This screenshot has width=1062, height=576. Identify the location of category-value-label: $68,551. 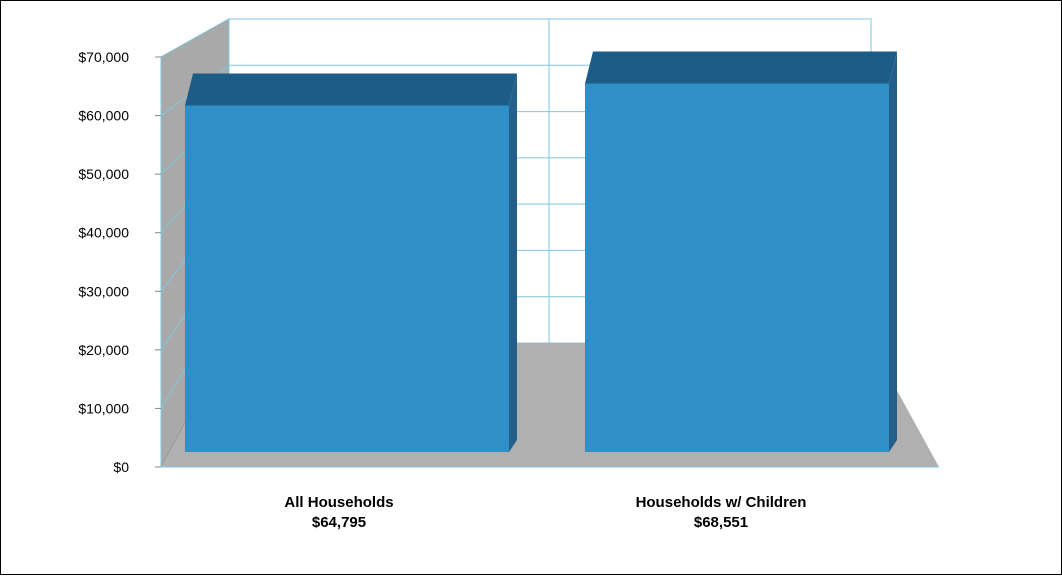
(721, 522).